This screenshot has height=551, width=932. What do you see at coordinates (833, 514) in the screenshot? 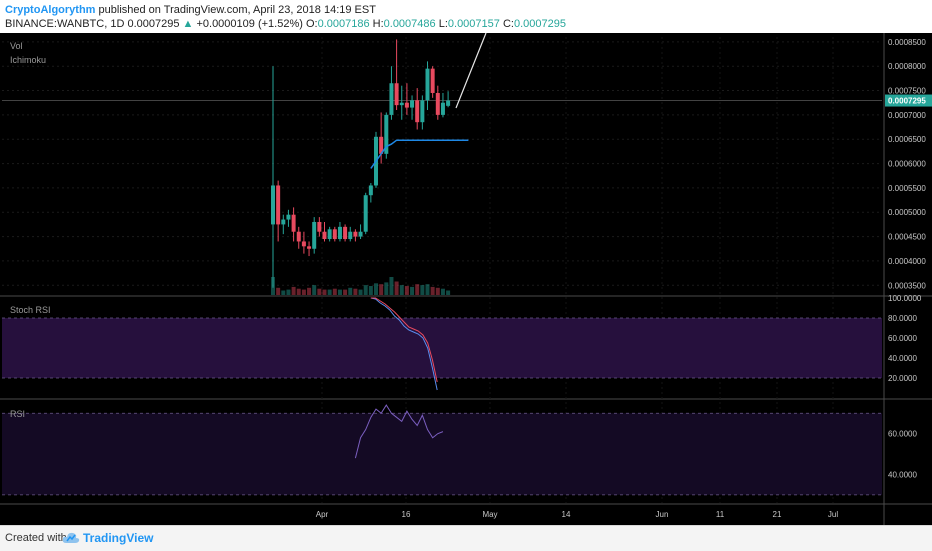
I see `time-tick-label: Jul` at bounding box center [833, 514].